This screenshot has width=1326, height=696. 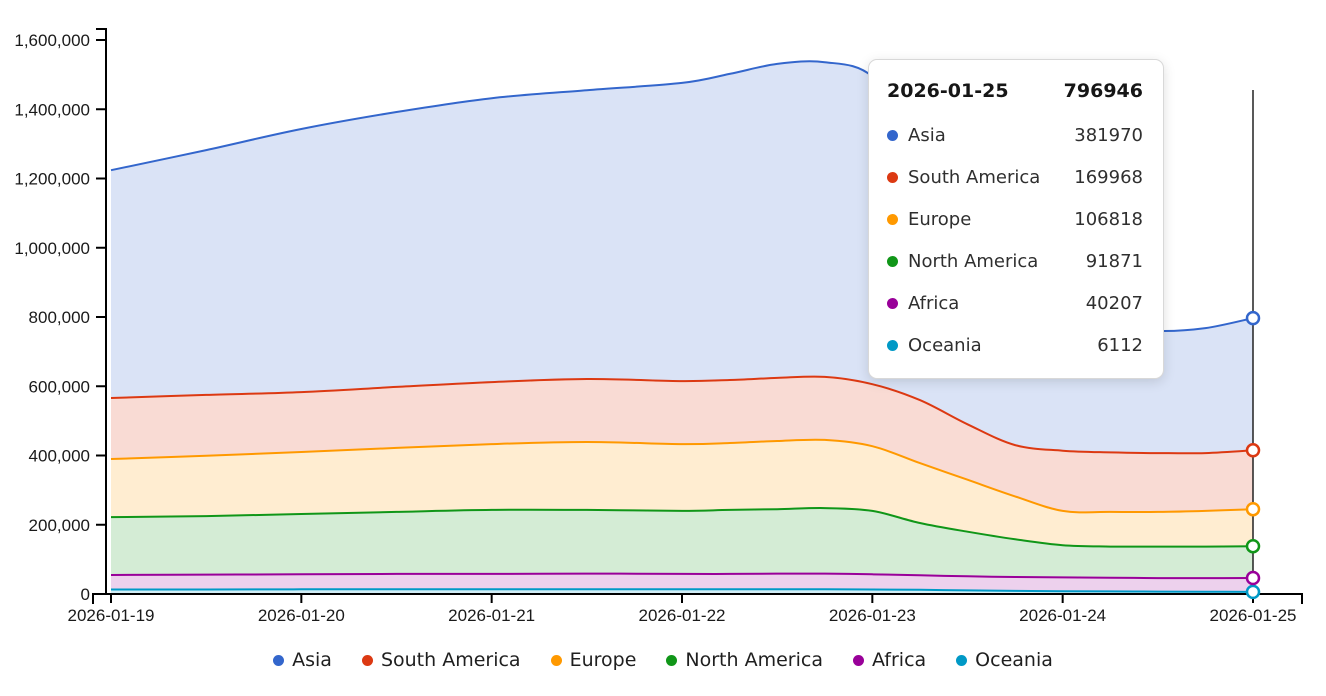 I want to click on tooltip-series-name: Europe, so click(x=940, y=219).